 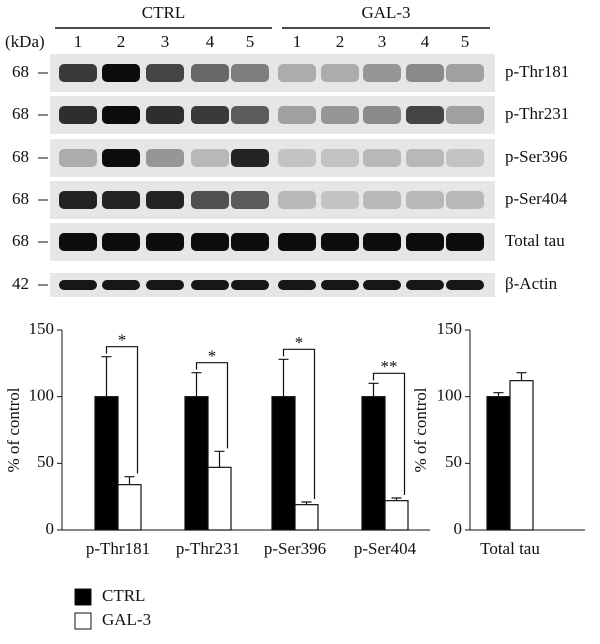 I want to click on y-tick-label: 100, so click(x=450, y=395).